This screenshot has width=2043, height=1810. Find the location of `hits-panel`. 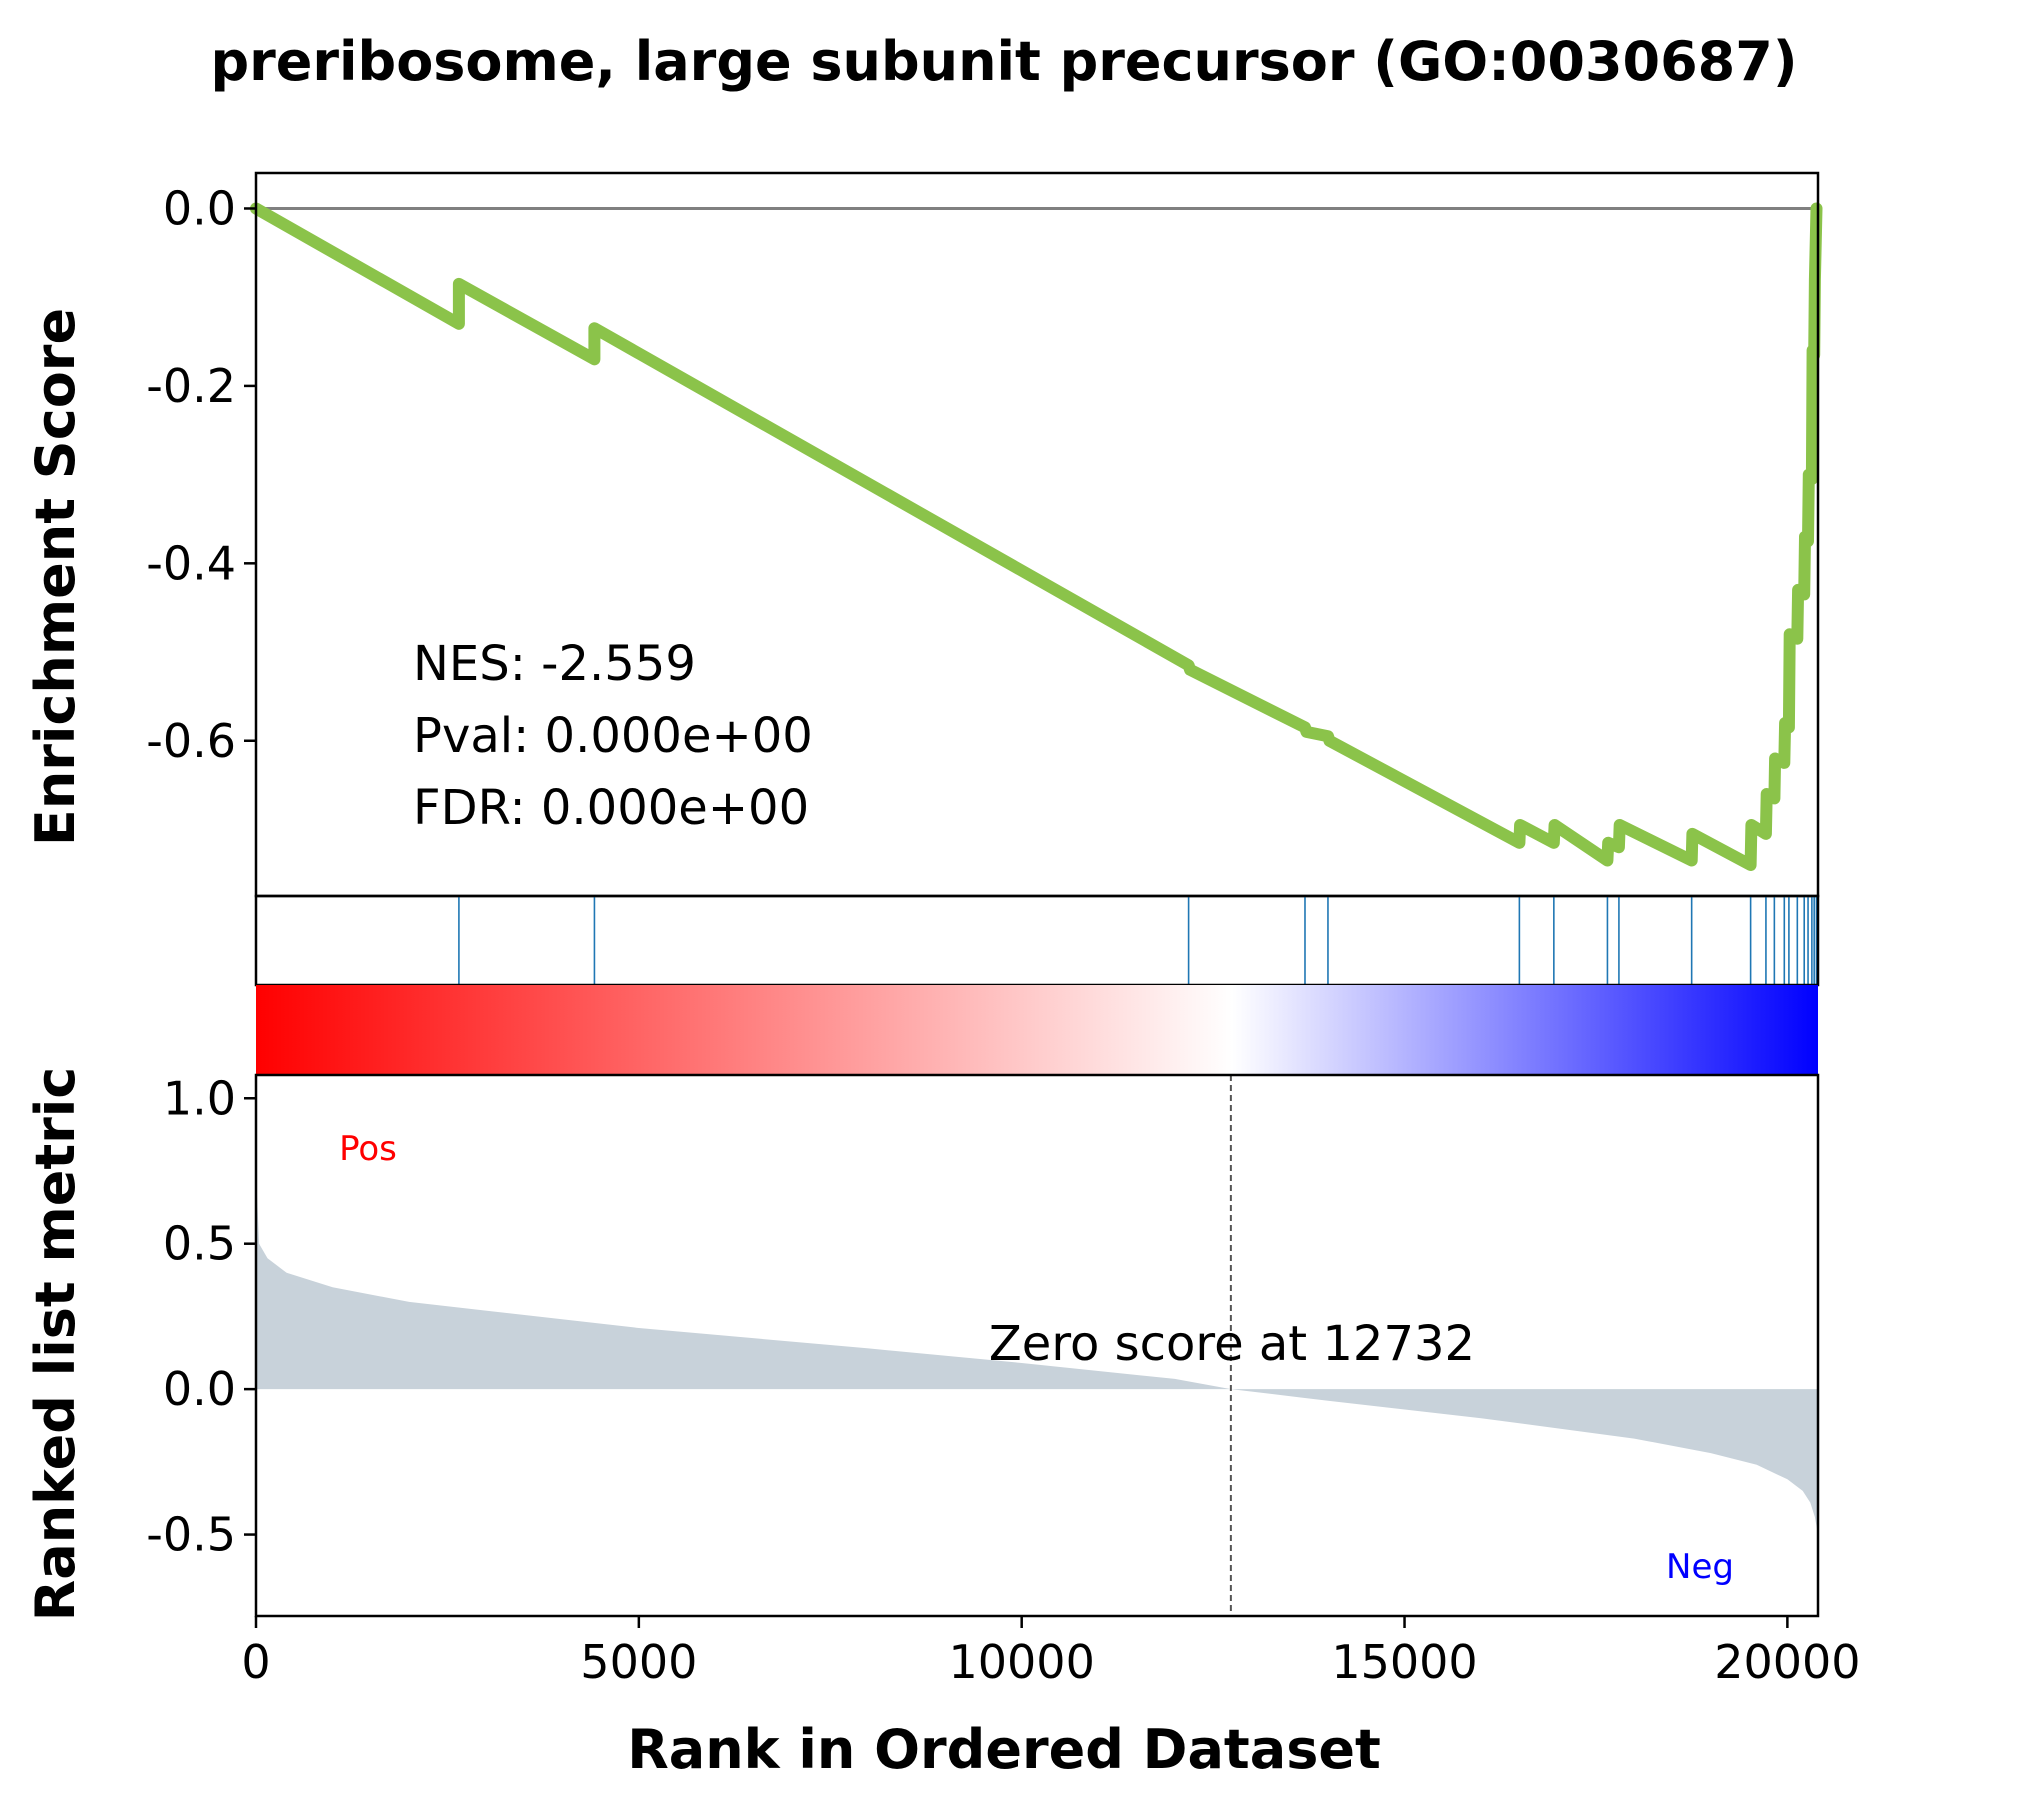

hits-panel is located at coordinates (1037, 940).